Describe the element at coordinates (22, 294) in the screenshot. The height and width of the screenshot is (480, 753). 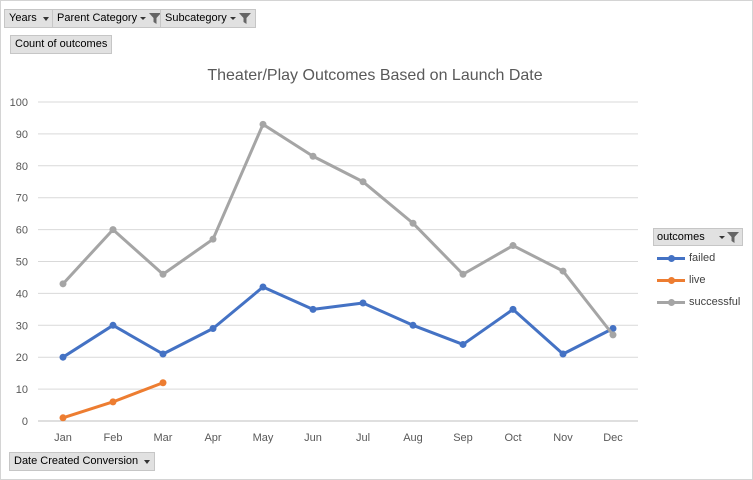
I see `y-tick-label: 40` at that location.